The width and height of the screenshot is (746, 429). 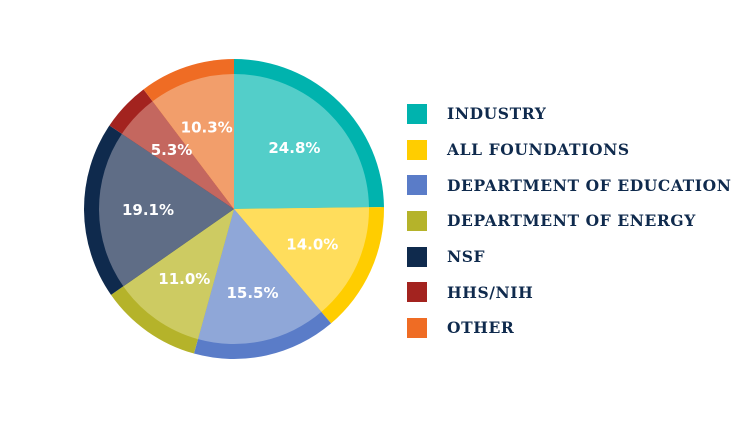 I want to click on legend-item-department-of-education: DEPARTMENT OF EDUCATION, so click(x=569, y=185).